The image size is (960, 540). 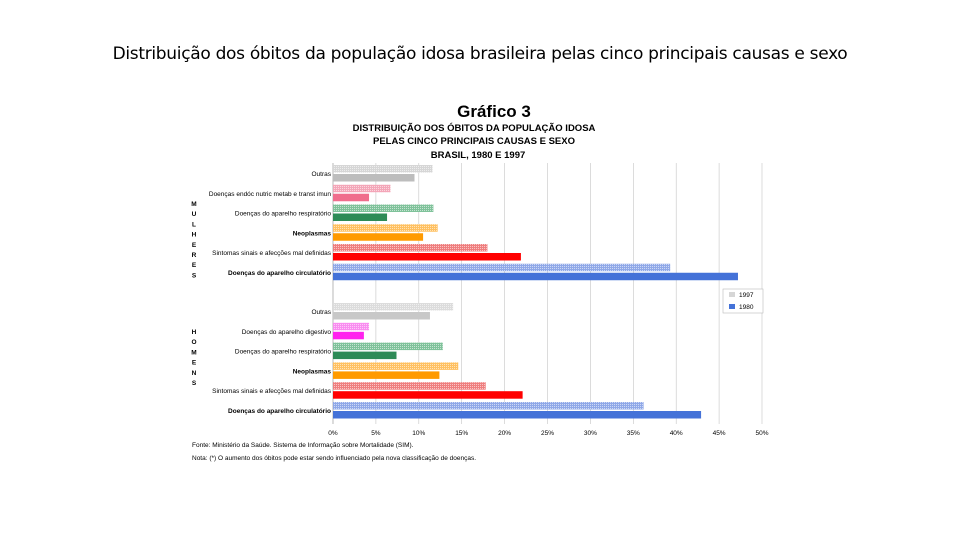 I want to click on chart-title: Gráfico 3, so click(x=494, y=111).